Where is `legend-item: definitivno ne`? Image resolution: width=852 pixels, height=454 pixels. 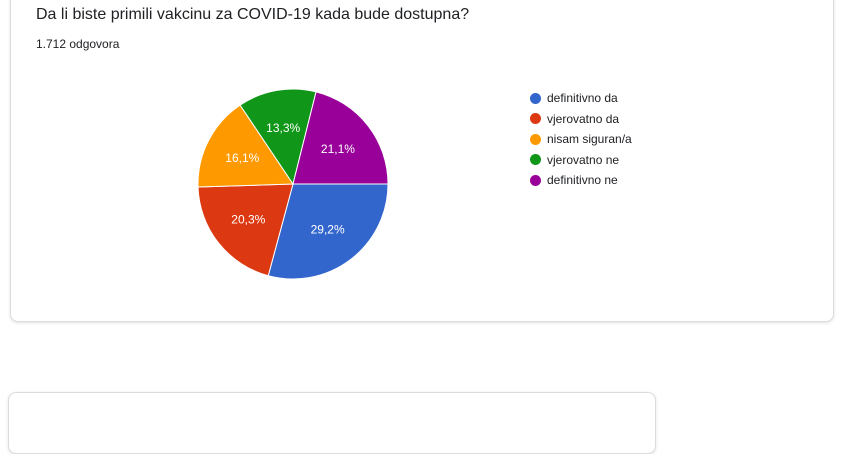
legend-item: definitivno ne is located at coordinates (581, 180).